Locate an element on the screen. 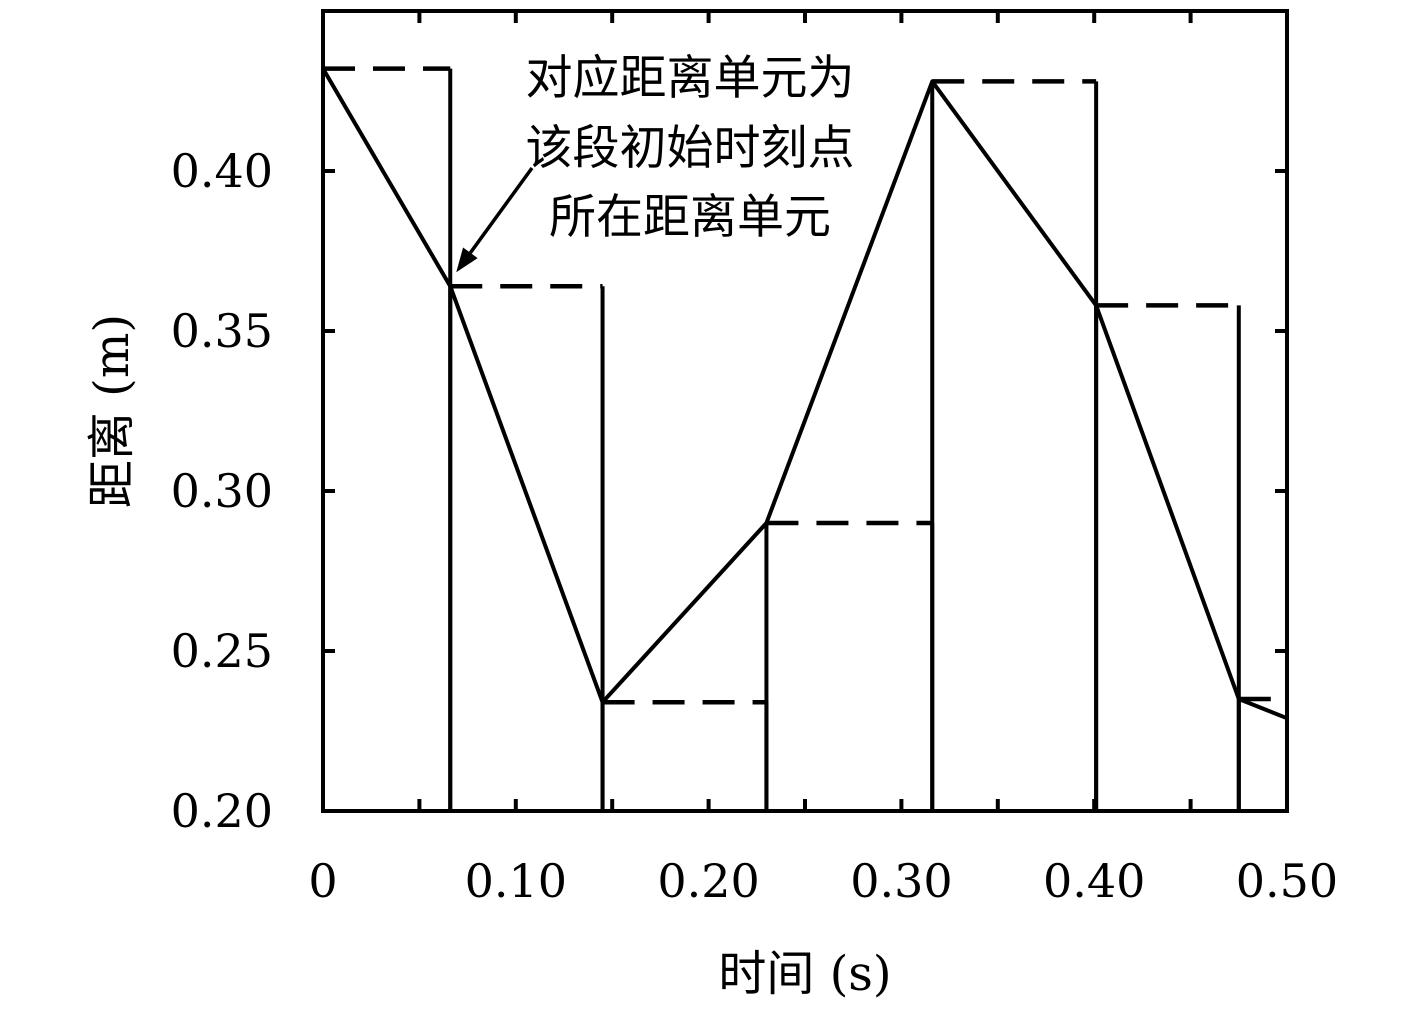 Image resolution: width=1417 pixels, height=1013 pixels. annotation-line-1: 对应距离单元为 is located at coordinates (690, 78).